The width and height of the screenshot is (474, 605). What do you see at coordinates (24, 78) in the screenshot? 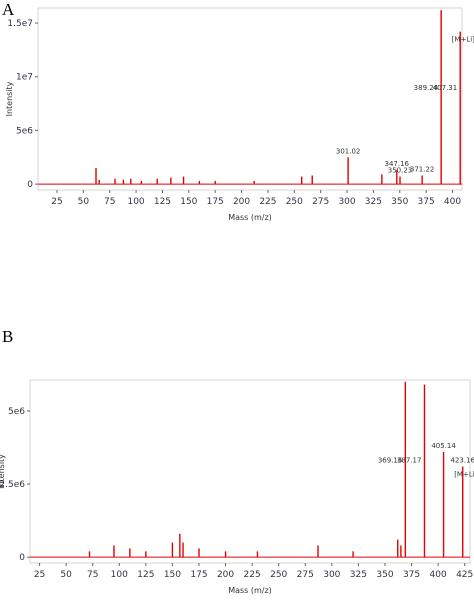
I see `y-tick-label: 1e7` at bounding box center [24, 78].